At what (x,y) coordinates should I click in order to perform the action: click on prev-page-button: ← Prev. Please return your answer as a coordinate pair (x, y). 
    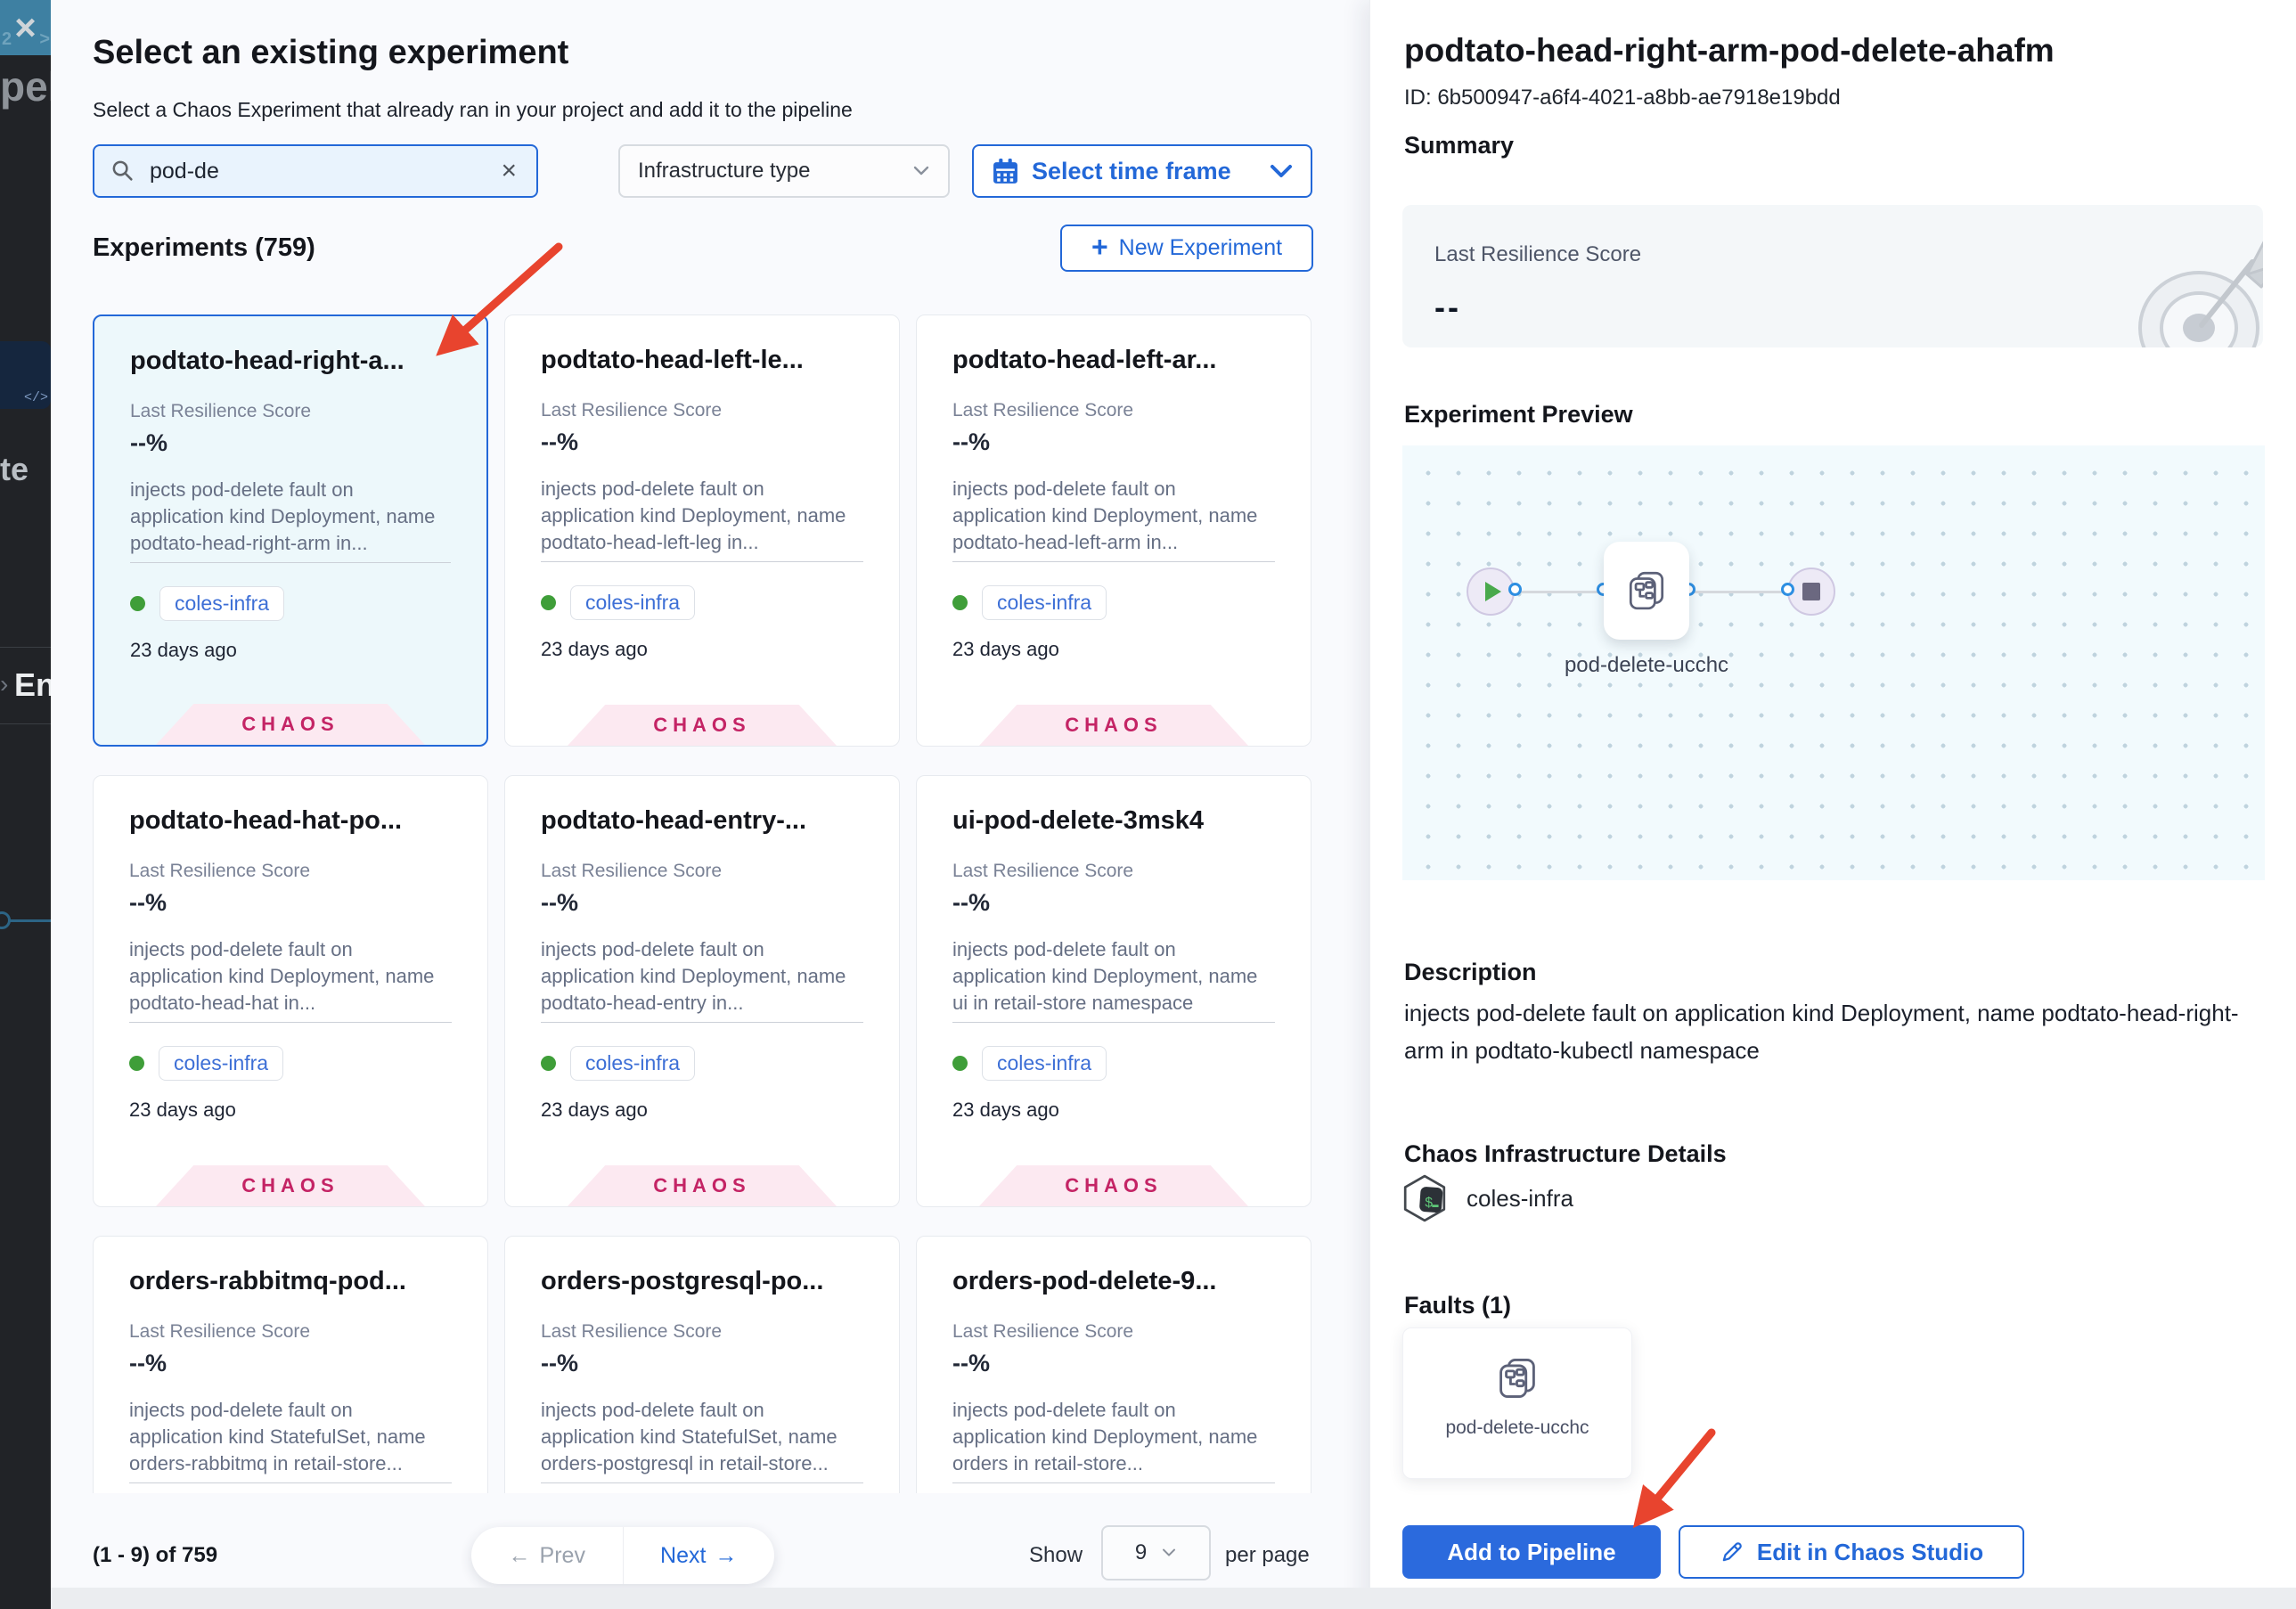
    Looking at the image, I should click on (547, 1555).